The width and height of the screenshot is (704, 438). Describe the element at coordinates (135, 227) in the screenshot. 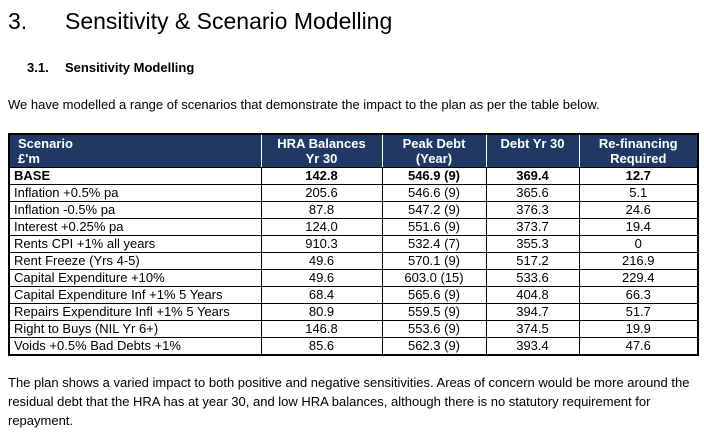

I see `cell-scenario: Interest +0.25% pa` at that location.